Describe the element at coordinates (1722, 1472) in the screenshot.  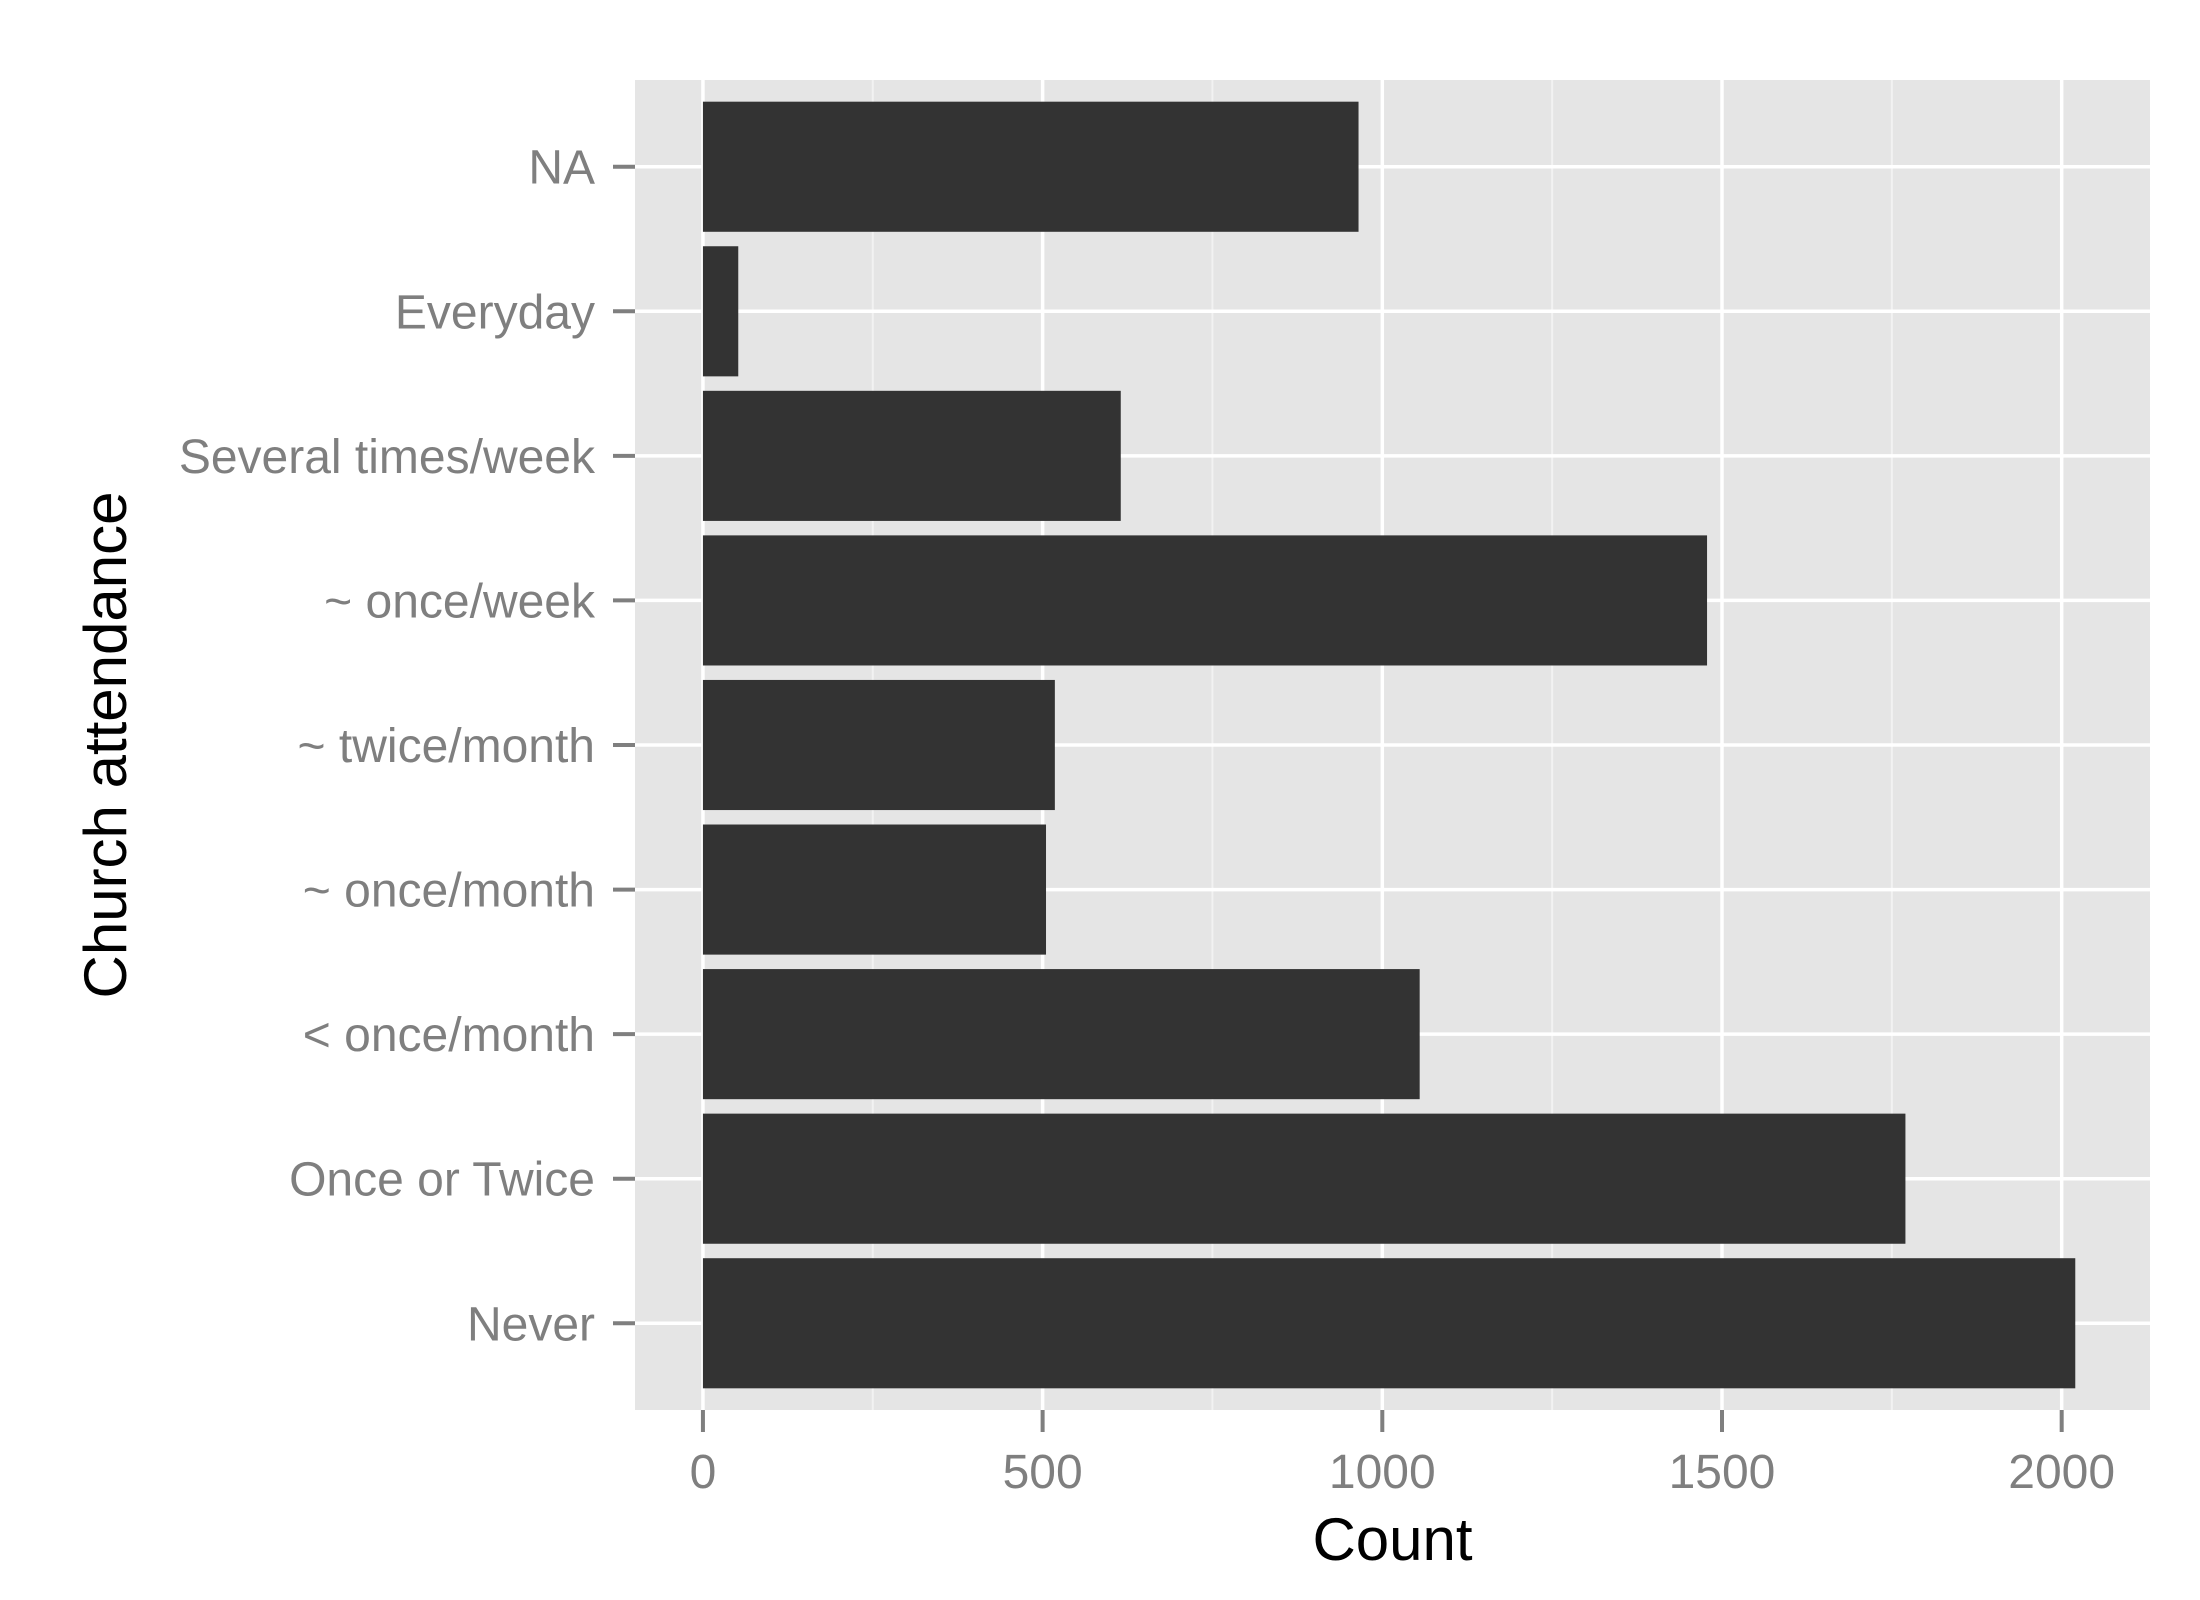
I see `x-tick-label: 1500` at that location.